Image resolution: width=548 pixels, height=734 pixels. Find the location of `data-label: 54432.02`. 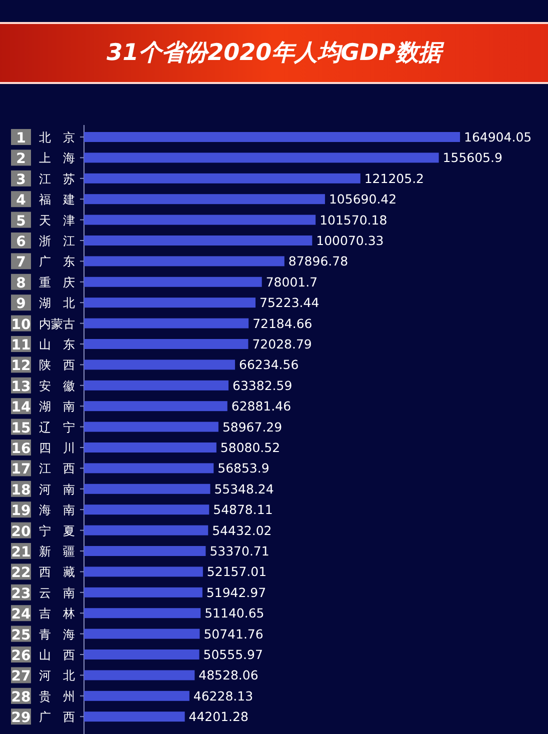

data-label: 54432.02 is located at coordinates (242, 530).